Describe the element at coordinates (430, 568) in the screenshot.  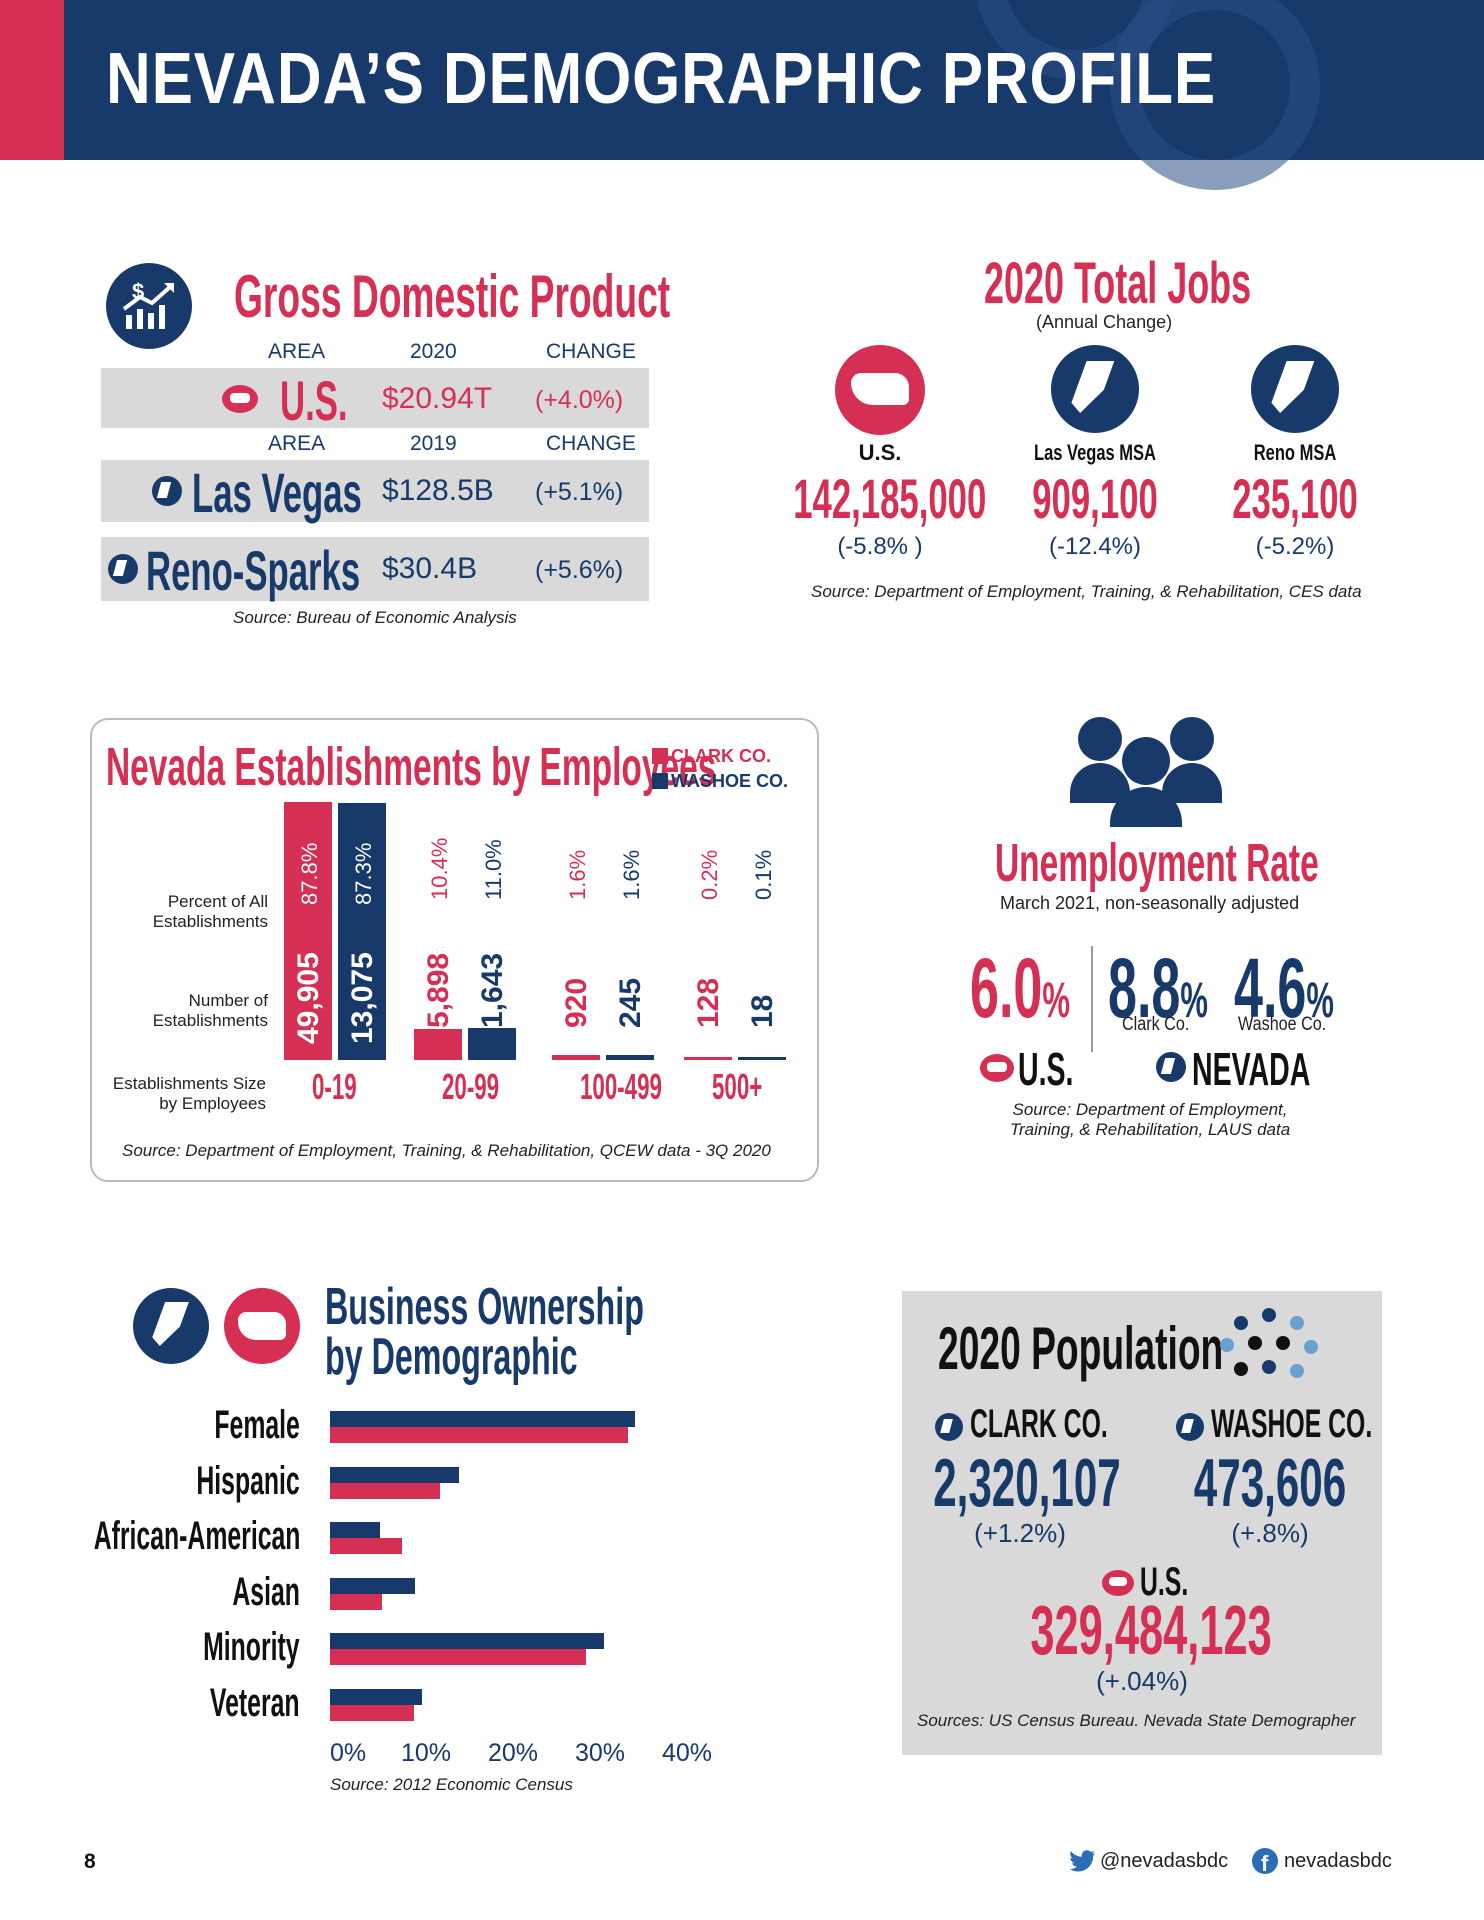
I see `gdp-value: $30.4B` at that location.